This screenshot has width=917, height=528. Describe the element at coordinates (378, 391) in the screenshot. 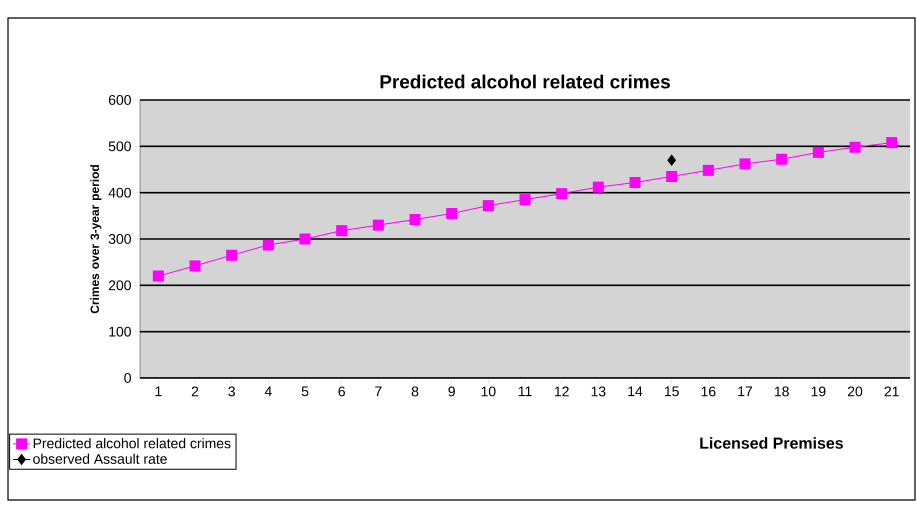

I see `x-tick-label: 7` at that location.